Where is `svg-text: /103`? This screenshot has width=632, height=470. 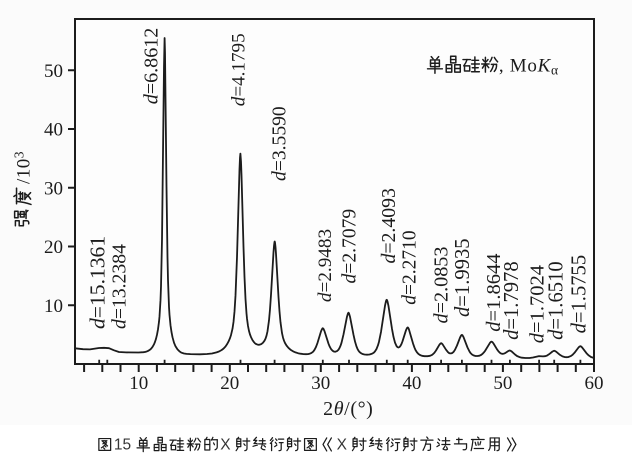 svg-text: /103 is located at coordinates (22, 167).